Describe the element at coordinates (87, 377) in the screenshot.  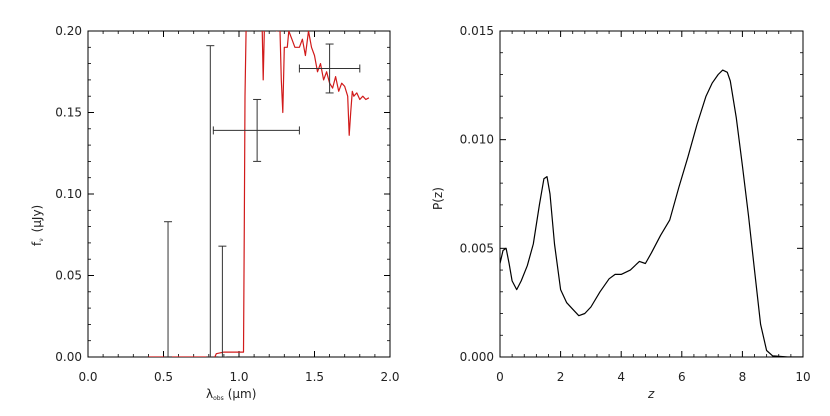
I see `left-x-tick-label: 0.0` at that location.